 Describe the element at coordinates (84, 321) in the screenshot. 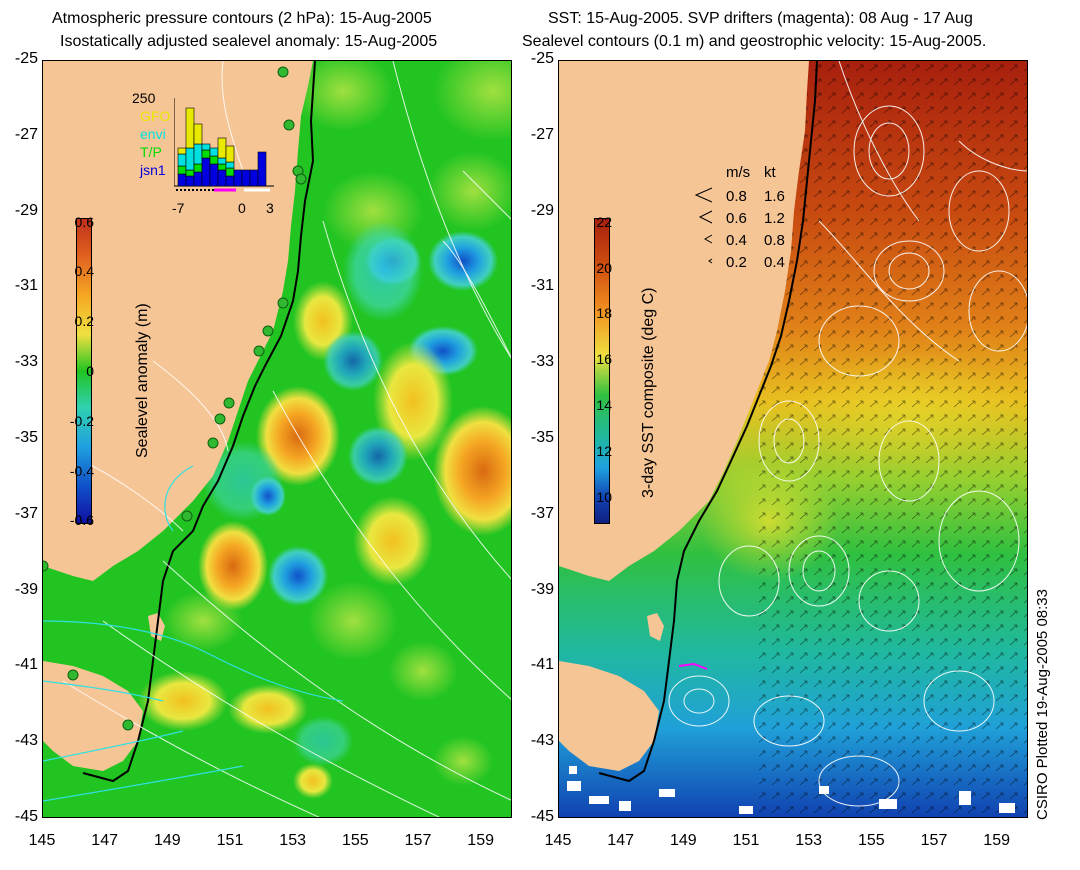

I see `sealevel-cbar-tick: 0.2` at that location.